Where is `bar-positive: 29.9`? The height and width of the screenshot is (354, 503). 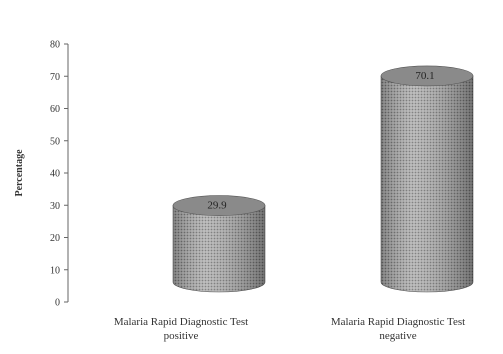
bar-positive: 29.9 is located at coordinates (219, 244).